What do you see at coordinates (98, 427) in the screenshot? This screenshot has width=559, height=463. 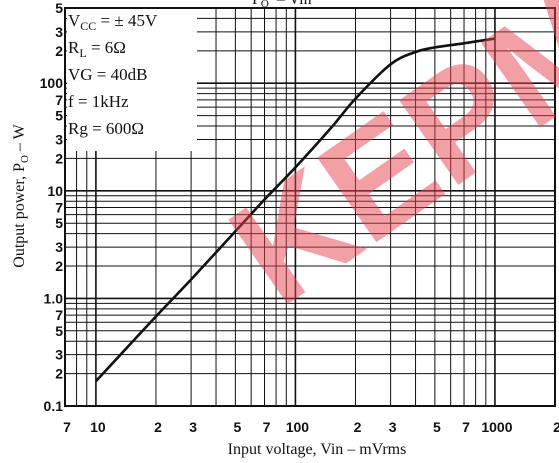 I see `x-tick-label: 10` at bounding box center [98, 427].